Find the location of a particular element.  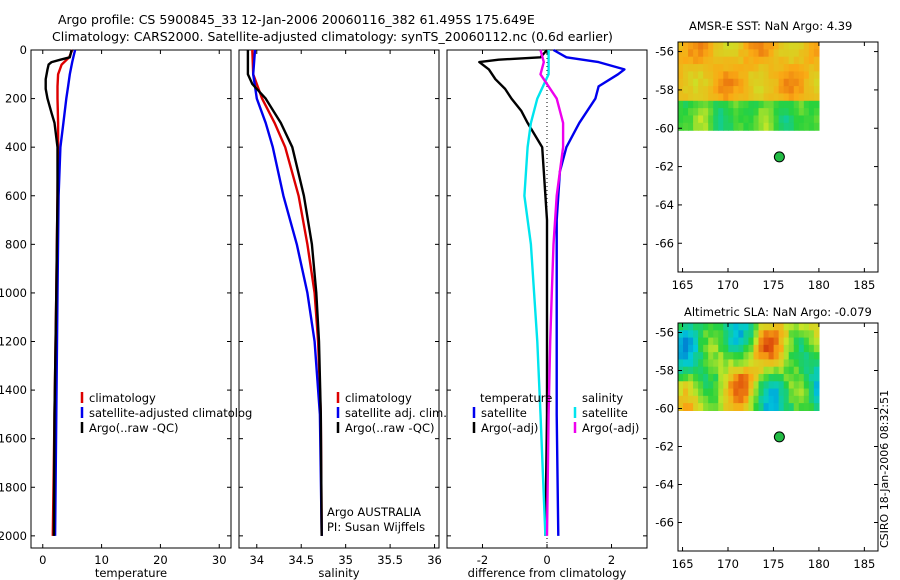

y-tick-label: 600 is located at coordinates (16, 196).